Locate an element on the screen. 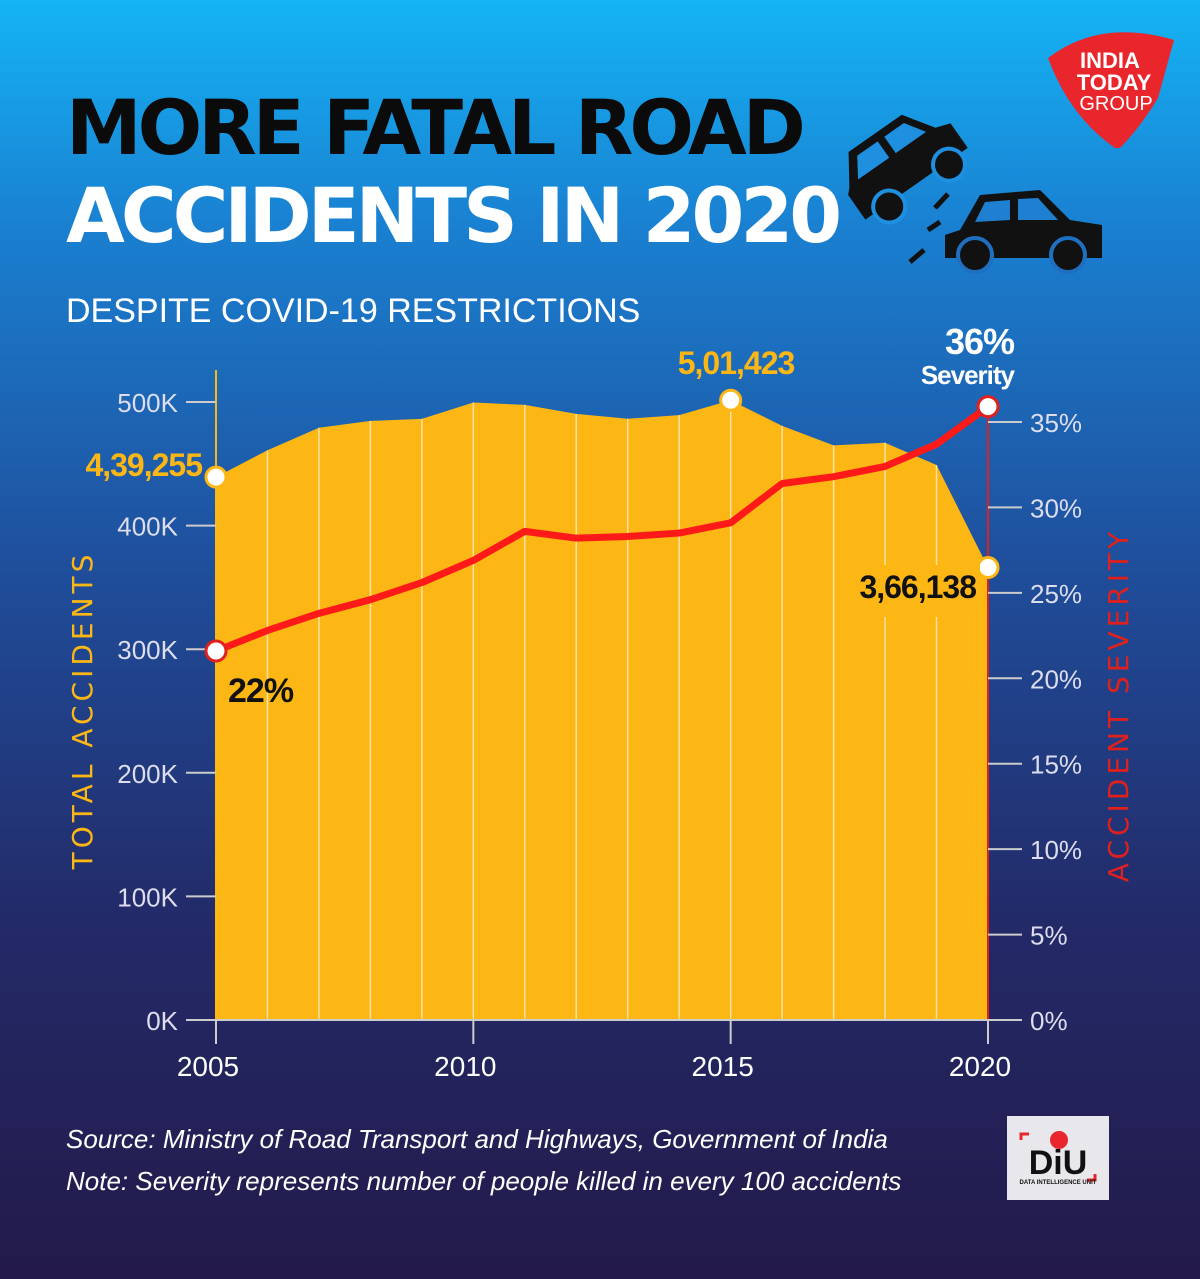  label-2015-accidents: 5,01,423 is located at coordinates (736, 363).